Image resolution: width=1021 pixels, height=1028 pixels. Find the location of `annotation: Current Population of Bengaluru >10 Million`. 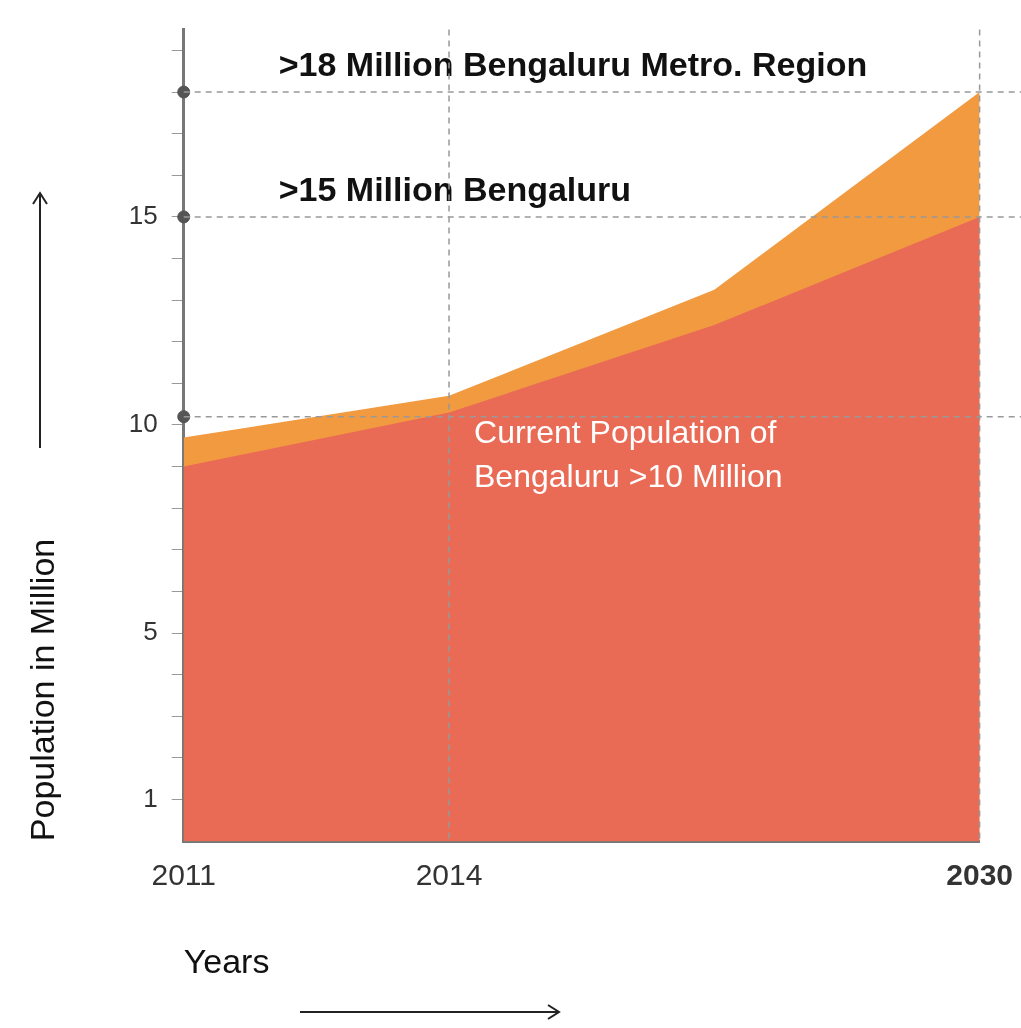

annotation: Current Population of Bengaluru >10 Million is located at coordinates (628, 454).